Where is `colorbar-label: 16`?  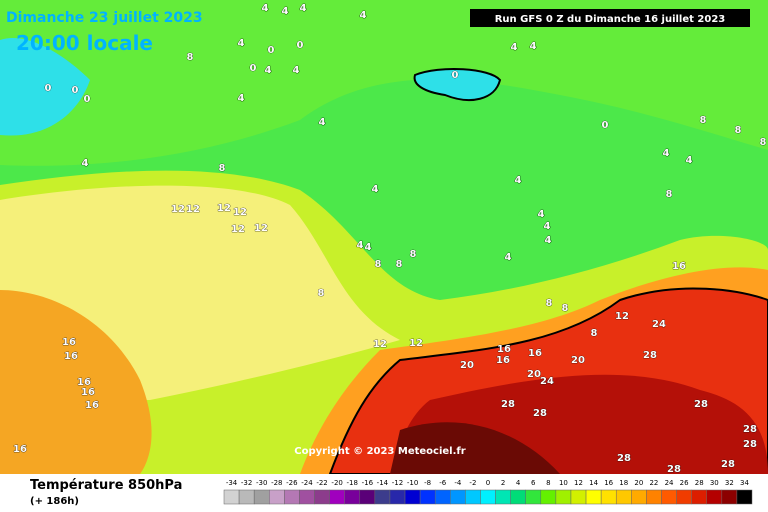
colorbar-label: 16 is located at coordinates (608, 483).